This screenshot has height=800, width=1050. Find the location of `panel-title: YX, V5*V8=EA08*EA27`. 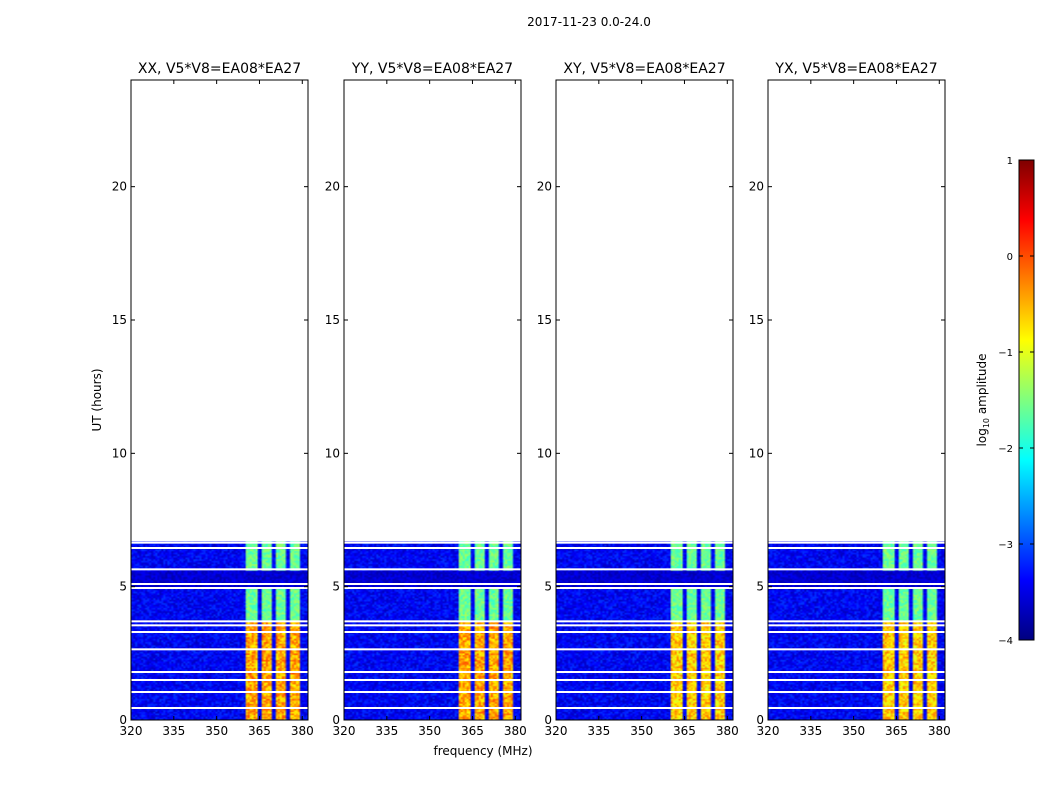

panel-title: YX, V5*V8=EA08*EA27 is located at coordinates (855, 69).